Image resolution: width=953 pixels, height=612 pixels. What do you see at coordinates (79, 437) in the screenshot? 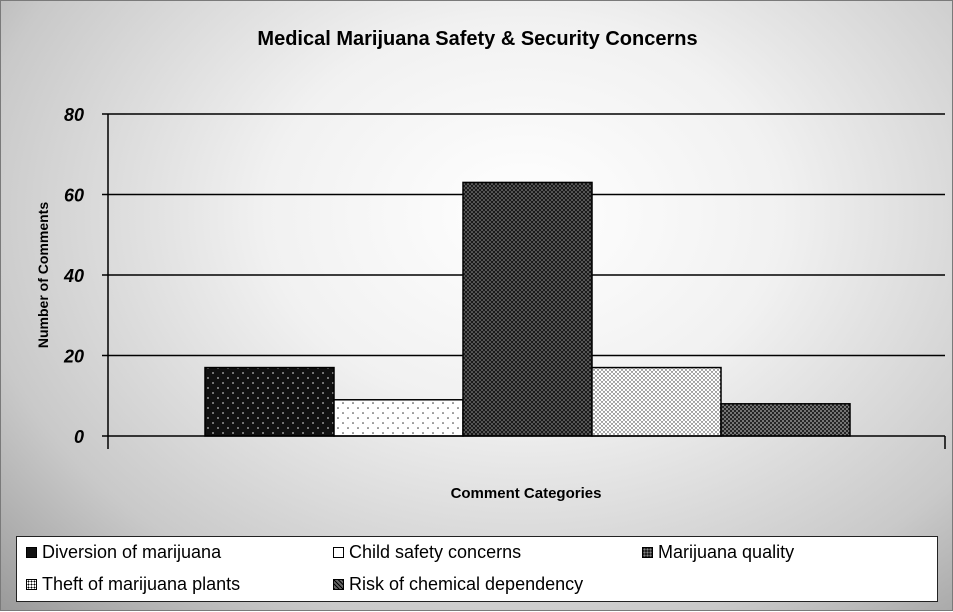
I see `y-tick-label: 0` at bounding box center [79, 437].